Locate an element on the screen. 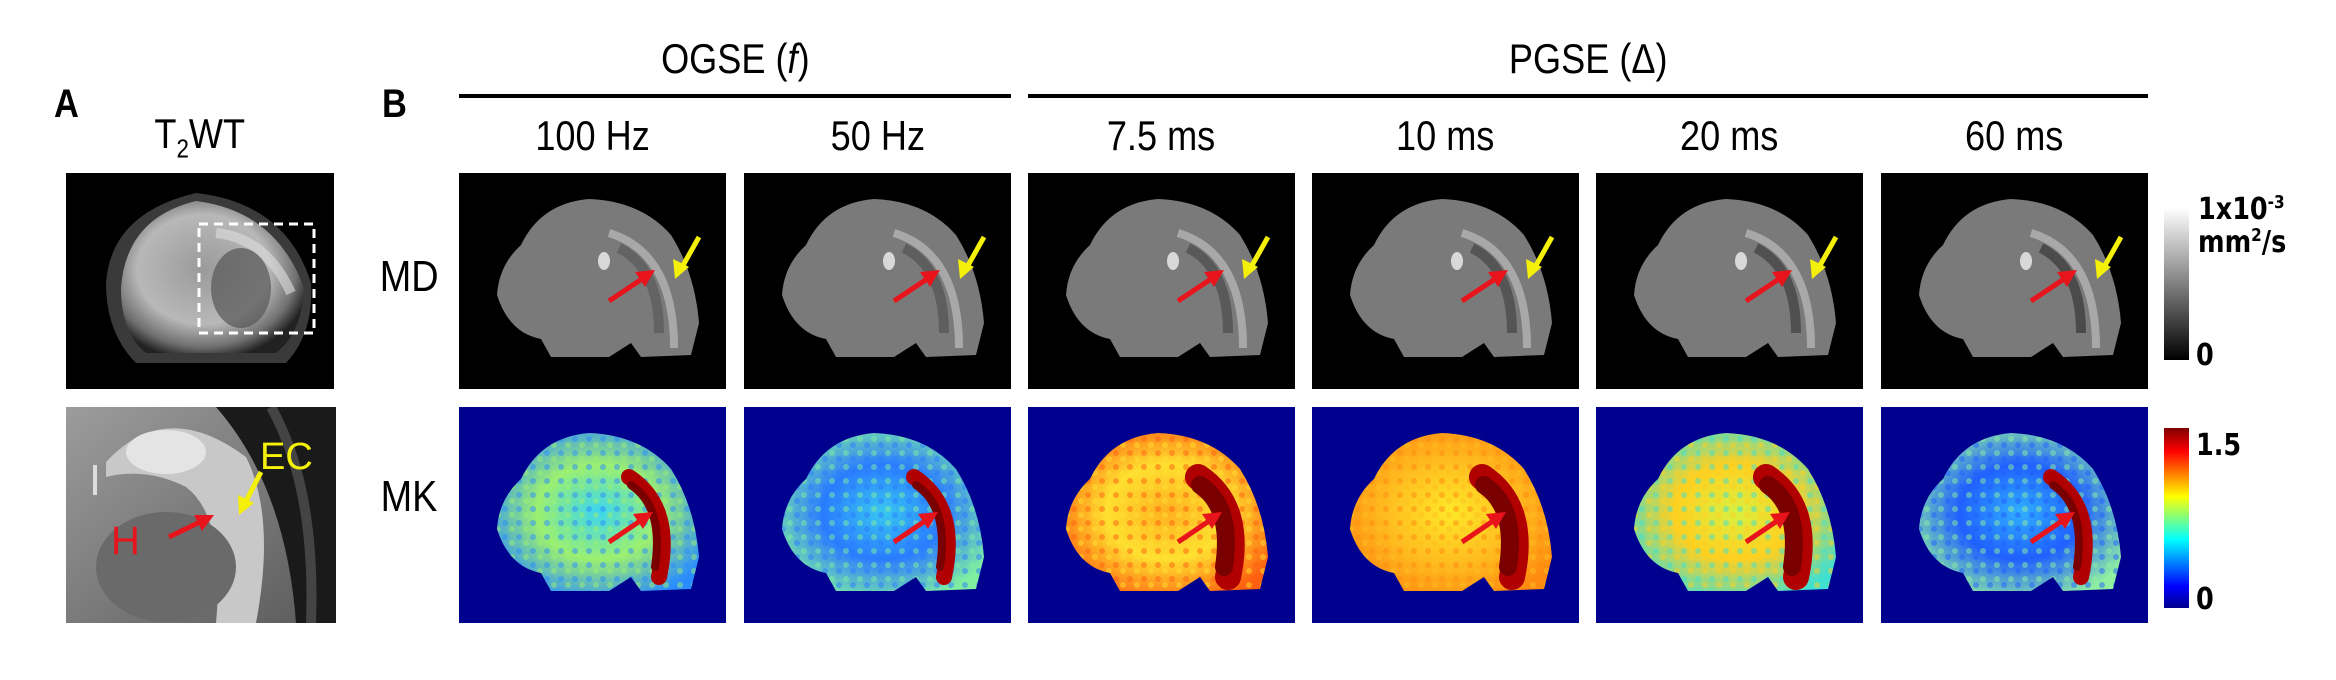 This screenshot has width=2336, height=680. mk-colorbar-min-label: 0 is located at coordinates (2205, 599).